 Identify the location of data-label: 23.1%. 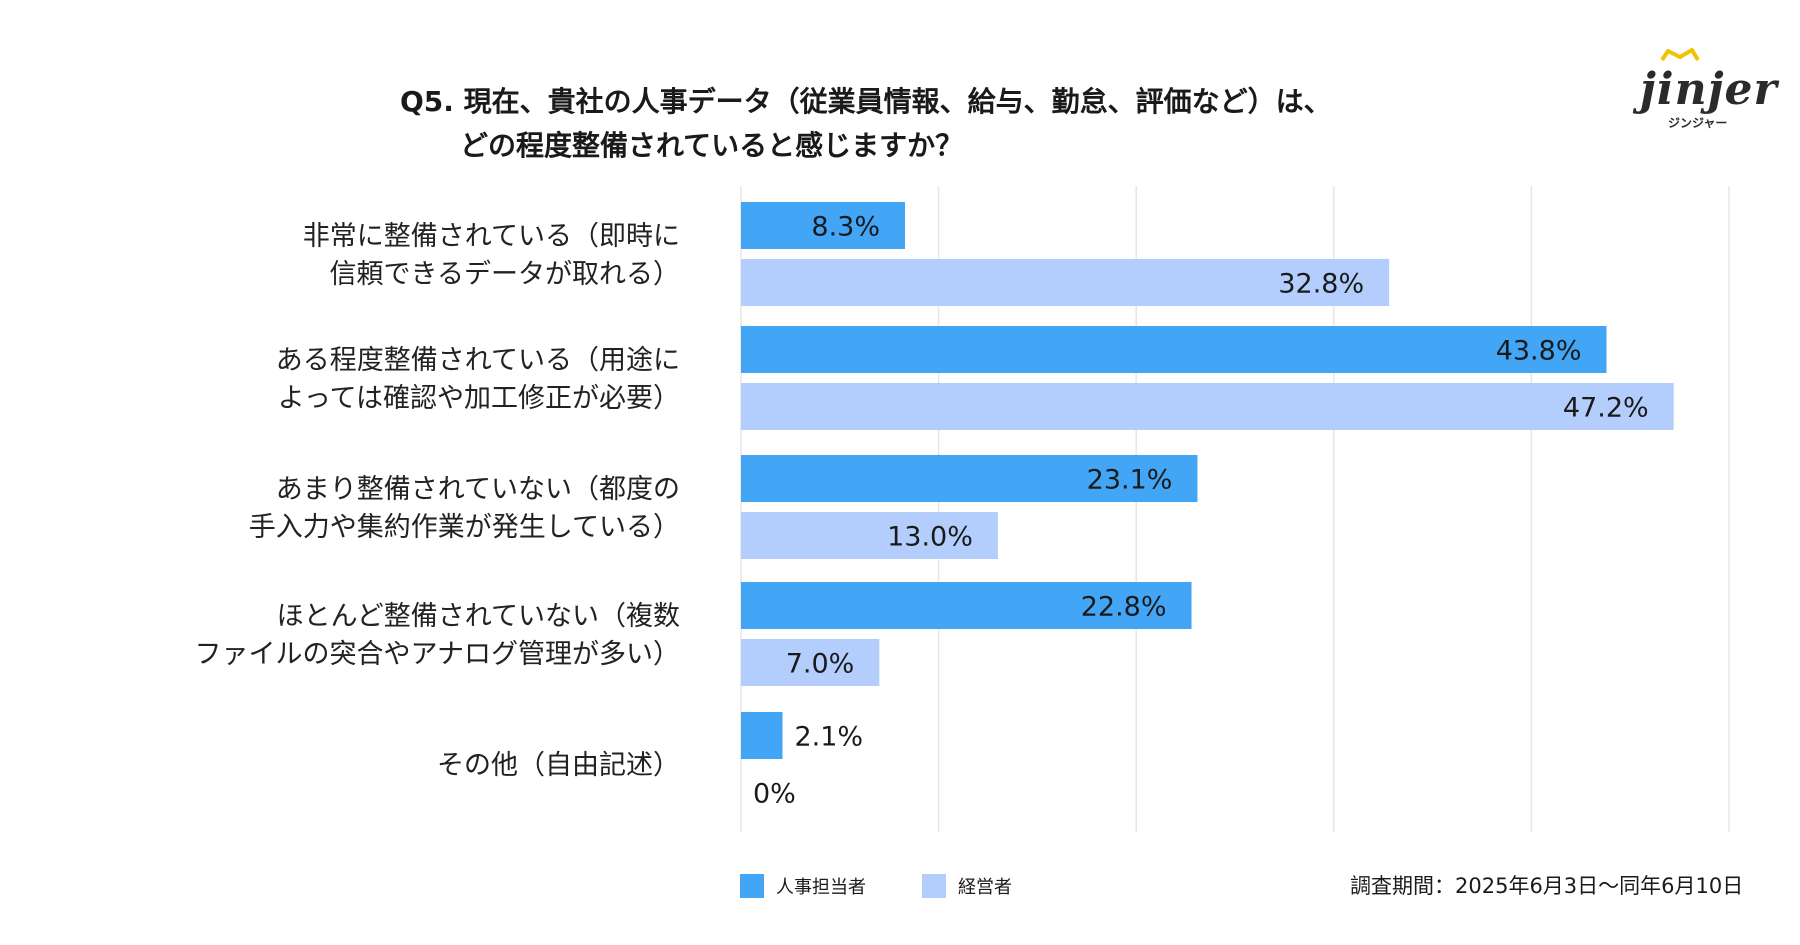
(1130, 480).